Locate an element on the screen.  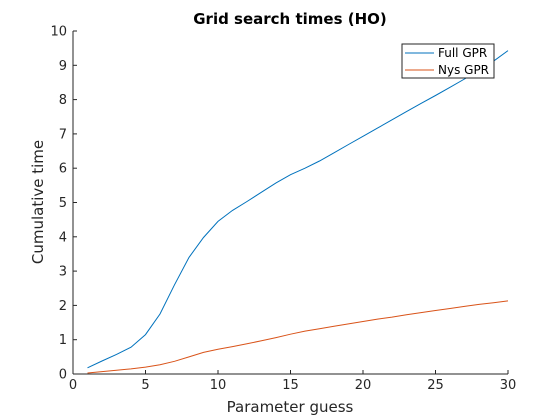
y-tick-label: 10 is located at coordinates (58, 32).